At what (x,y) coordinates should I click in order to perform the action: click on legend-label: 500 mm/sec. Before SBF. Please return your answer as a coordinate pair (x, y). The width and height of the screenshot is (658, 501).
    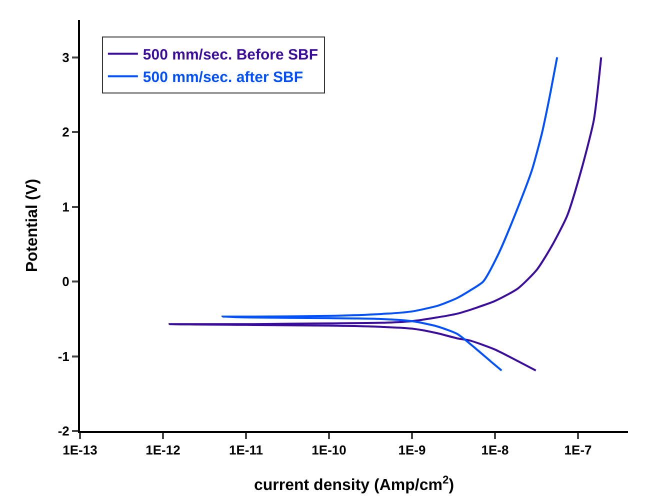
    Looking at the image, I should click on (230, 55).